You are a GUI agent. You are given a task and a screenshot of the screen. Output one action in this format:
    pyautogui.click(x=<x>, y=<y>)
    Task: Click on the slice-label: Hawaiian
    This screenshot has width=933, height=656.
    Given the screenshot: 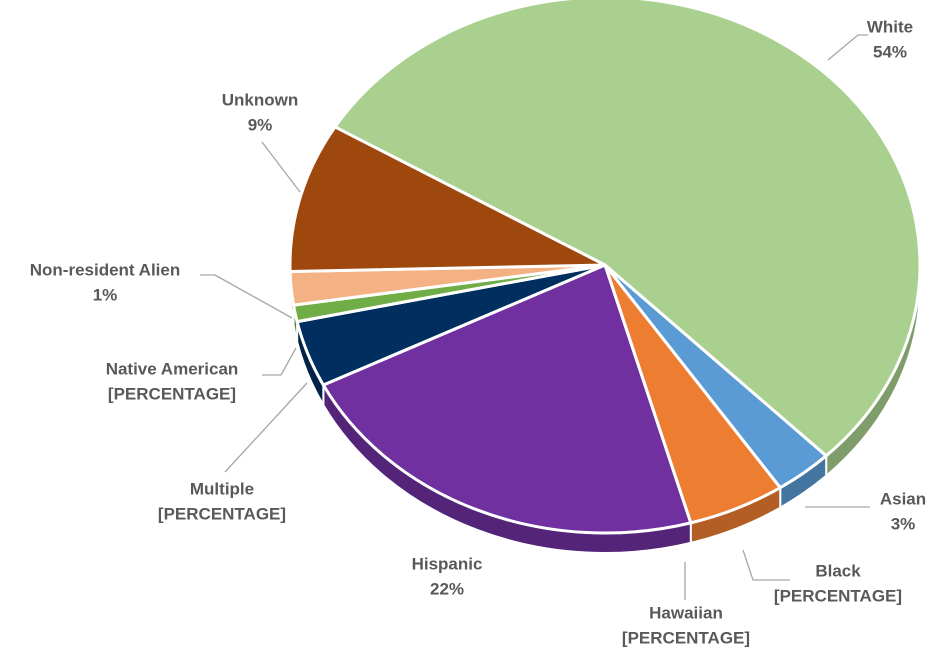 What is the action you would take?
    pyautogui.click(x=686, y=612)
    